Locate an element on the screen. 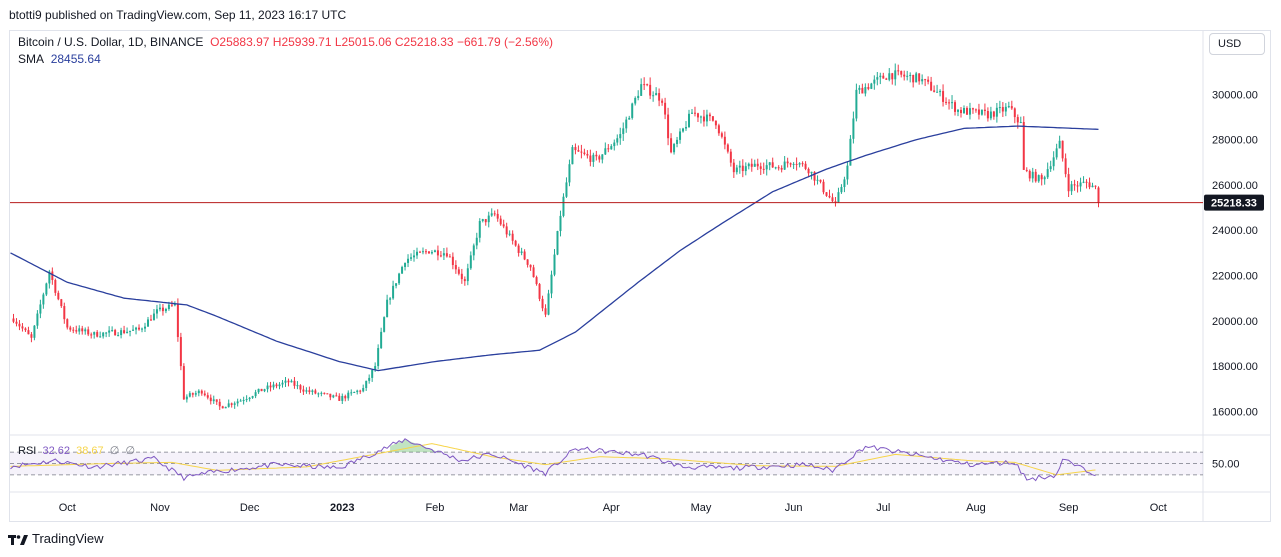 The width and height of the screenshot is (1281, 557). x-tick-label: Jul is located at coordinates (883, 508).